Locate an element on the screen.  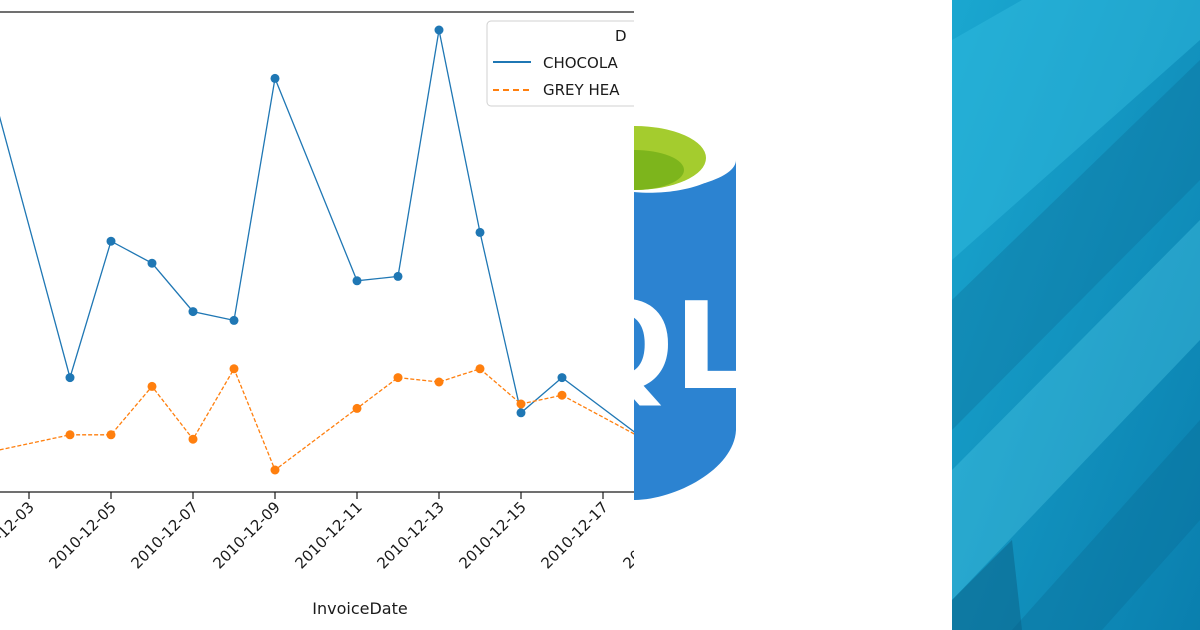
legend: D CHOCOLA GREY HEA is located at coordinates (560, 63).